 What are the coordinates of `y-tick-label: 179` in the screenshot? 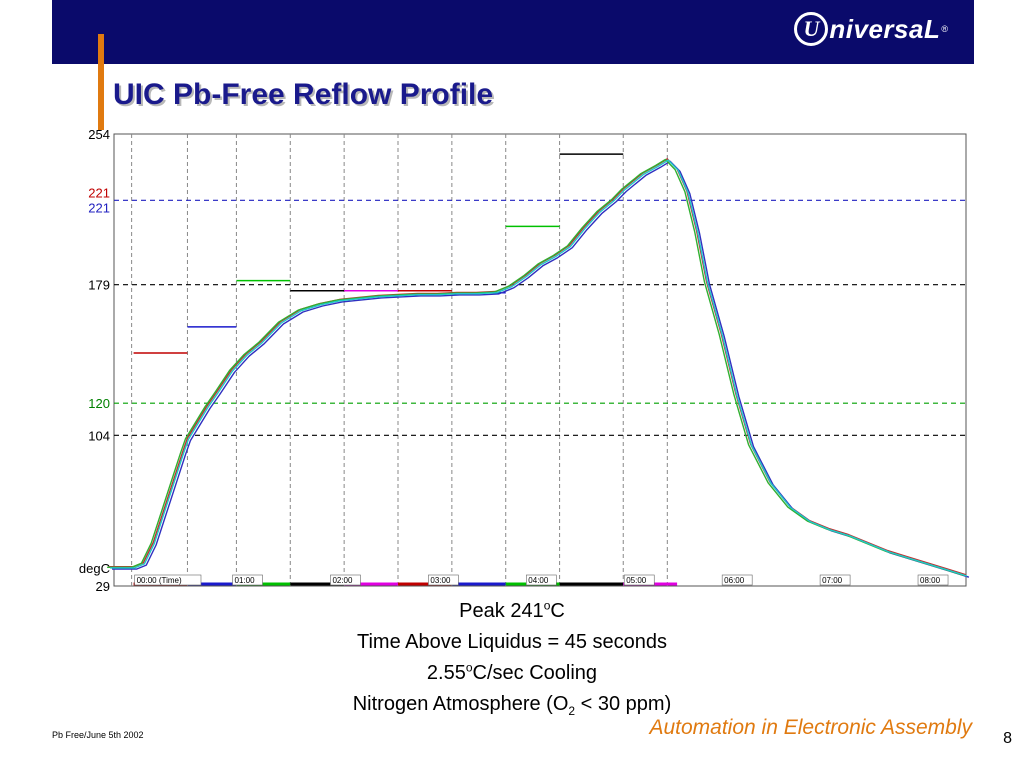 It's located at (99, 285).